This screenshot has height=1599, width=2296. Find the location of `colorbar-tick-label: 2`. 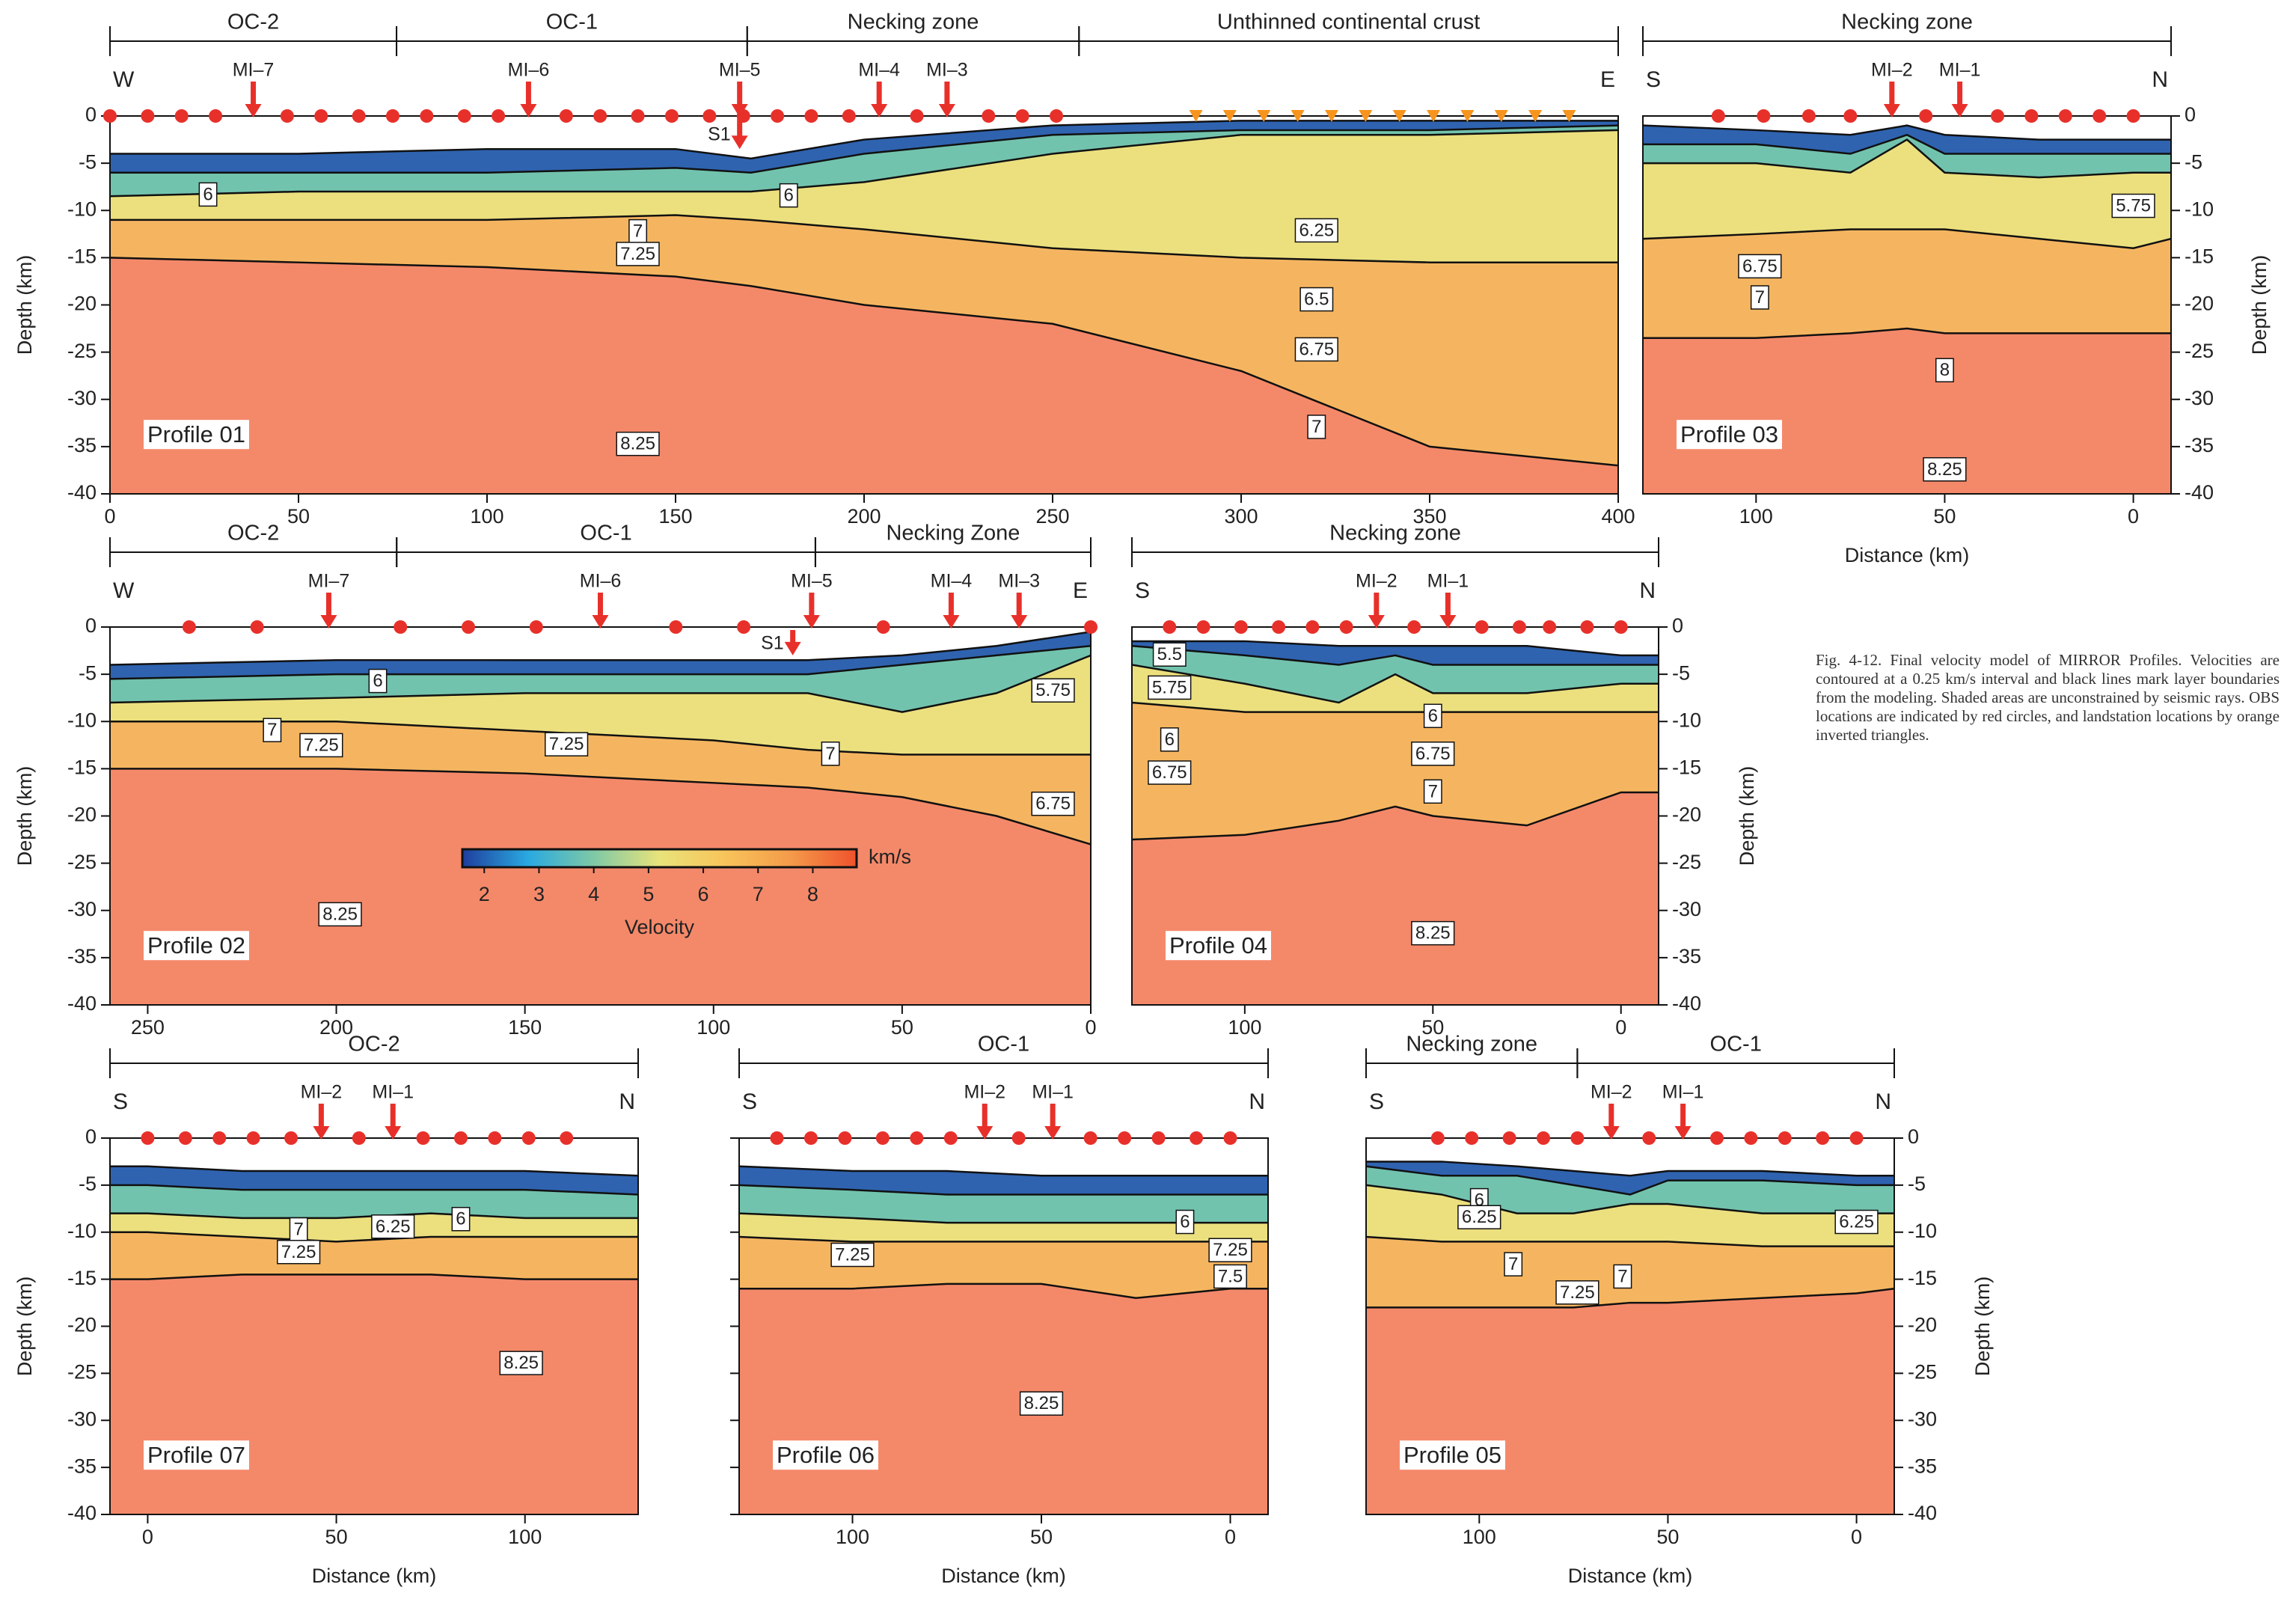

colorbar-tick-label: 2 is located at coordinates (485, 894).